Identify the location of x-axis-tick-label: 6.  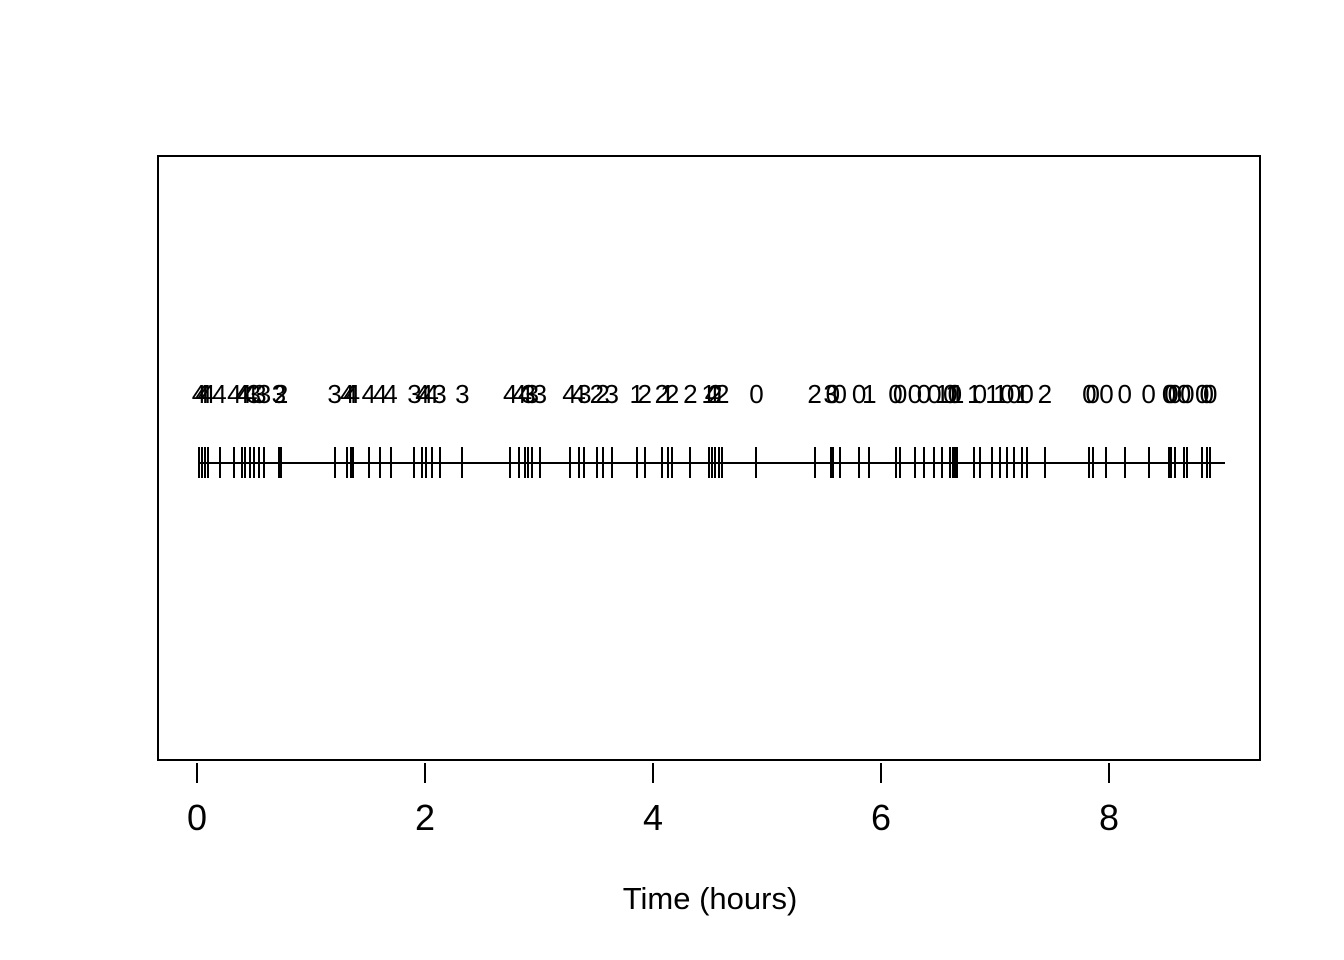
(881, 817).